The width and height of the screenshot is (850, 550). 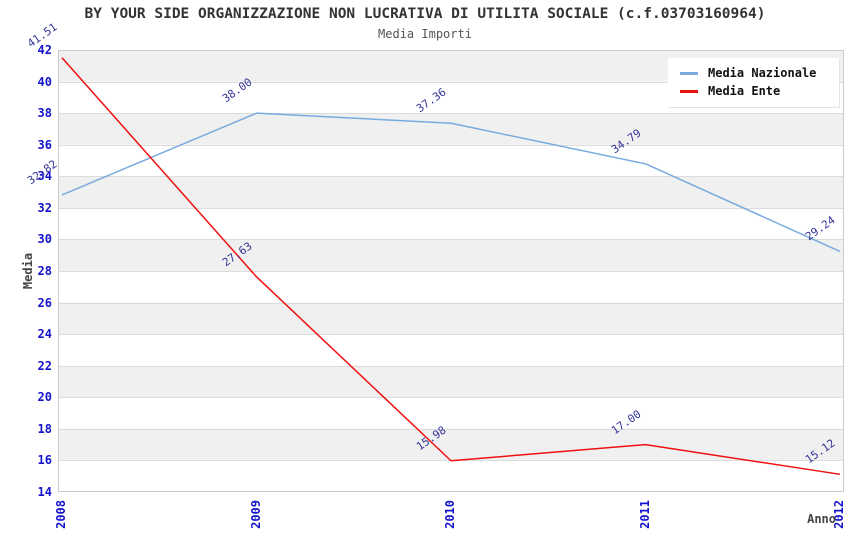 I want to click on y-tick-label: 22, so click(x=44, y=365).